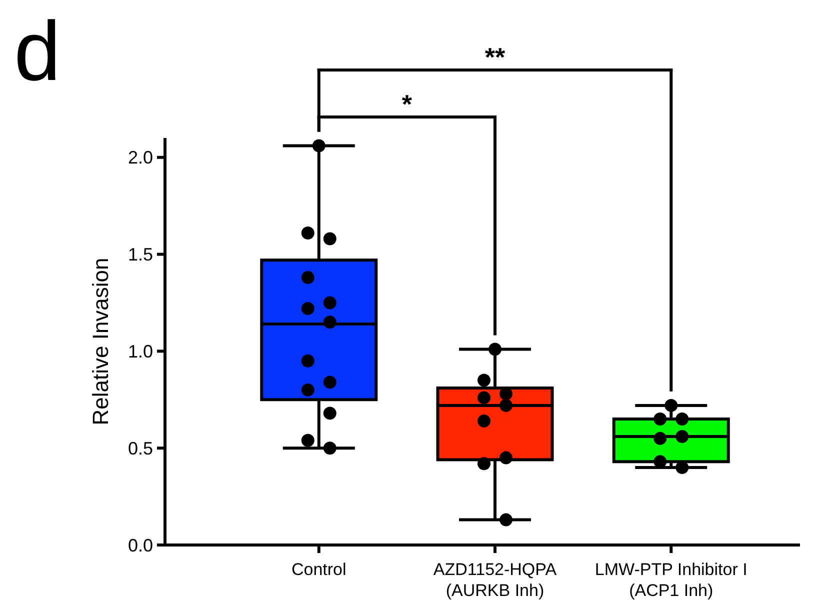 The image size is (825, 613). I want to click on y-tick-label: 1.0, so click(140, 351).